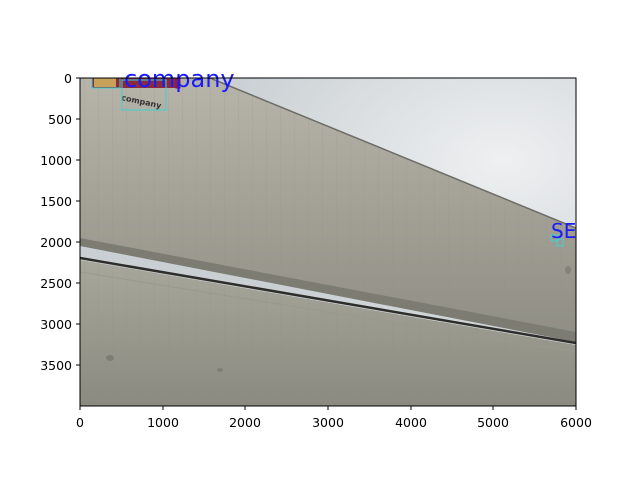  I want to click on y-tick-label: 2000, so click(56, 242).